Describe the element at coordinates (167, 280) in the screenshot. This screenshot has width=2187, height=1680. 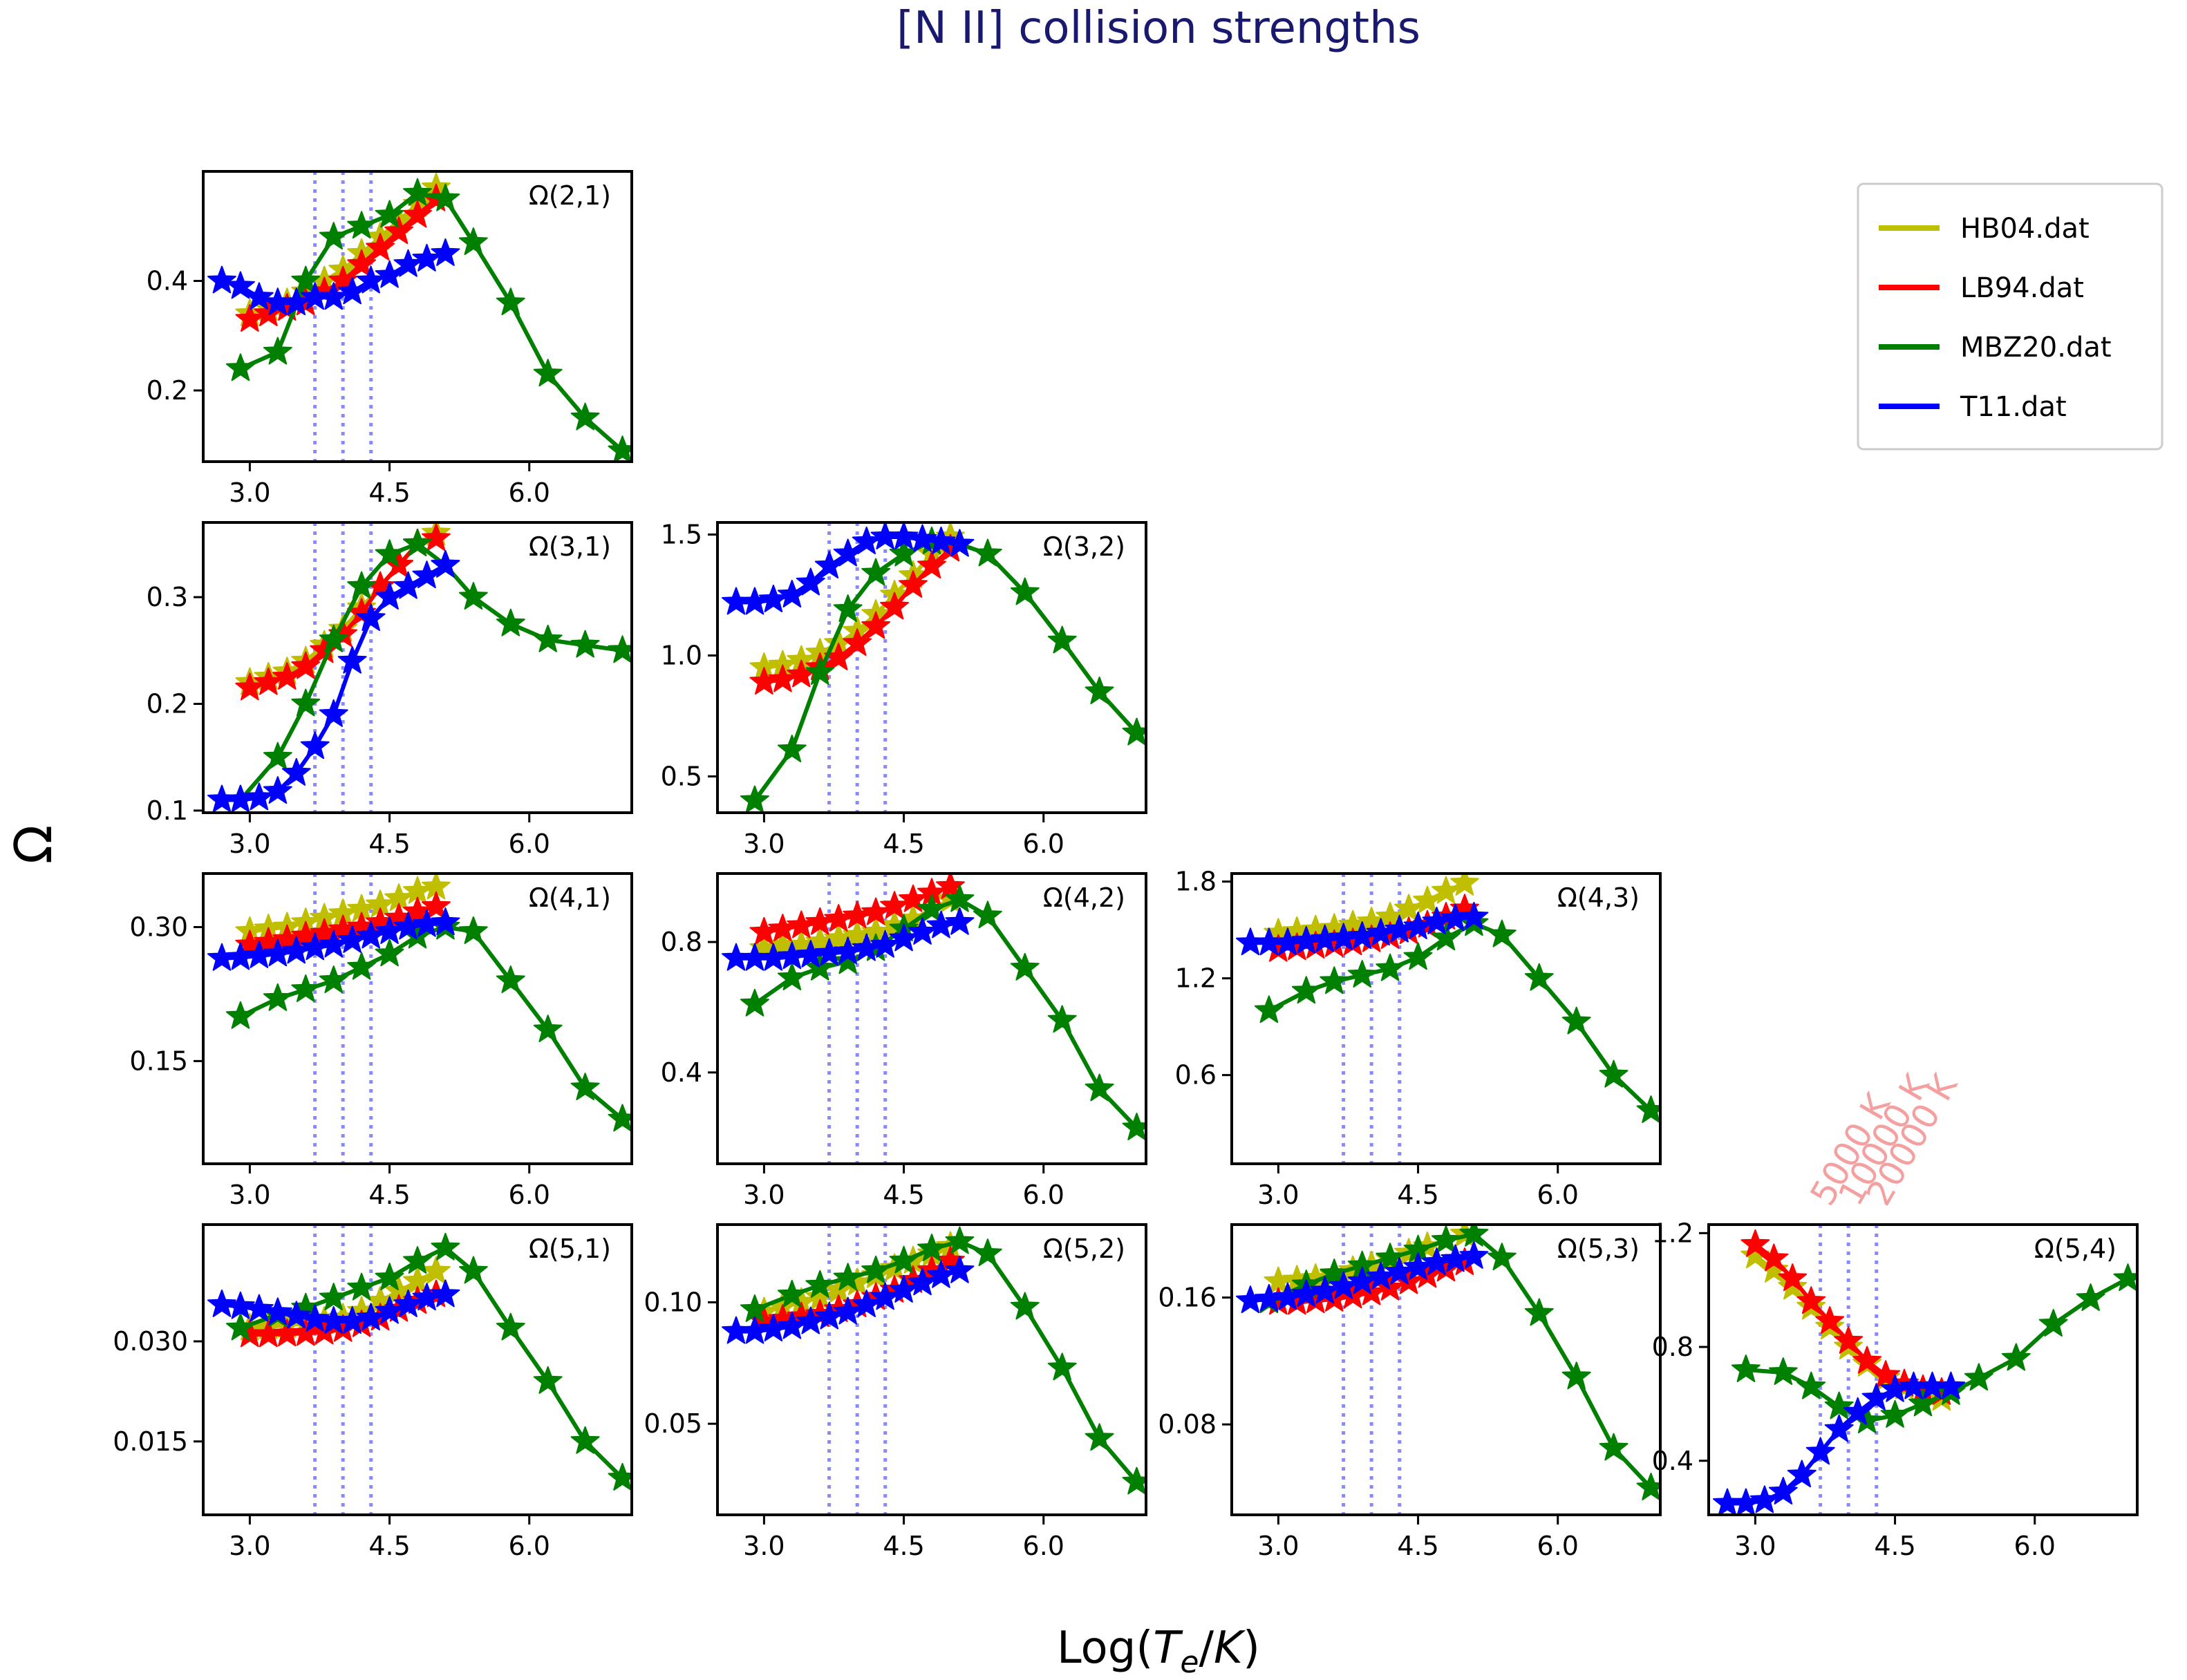
I see `y-tick-label: 0.4` at that location.